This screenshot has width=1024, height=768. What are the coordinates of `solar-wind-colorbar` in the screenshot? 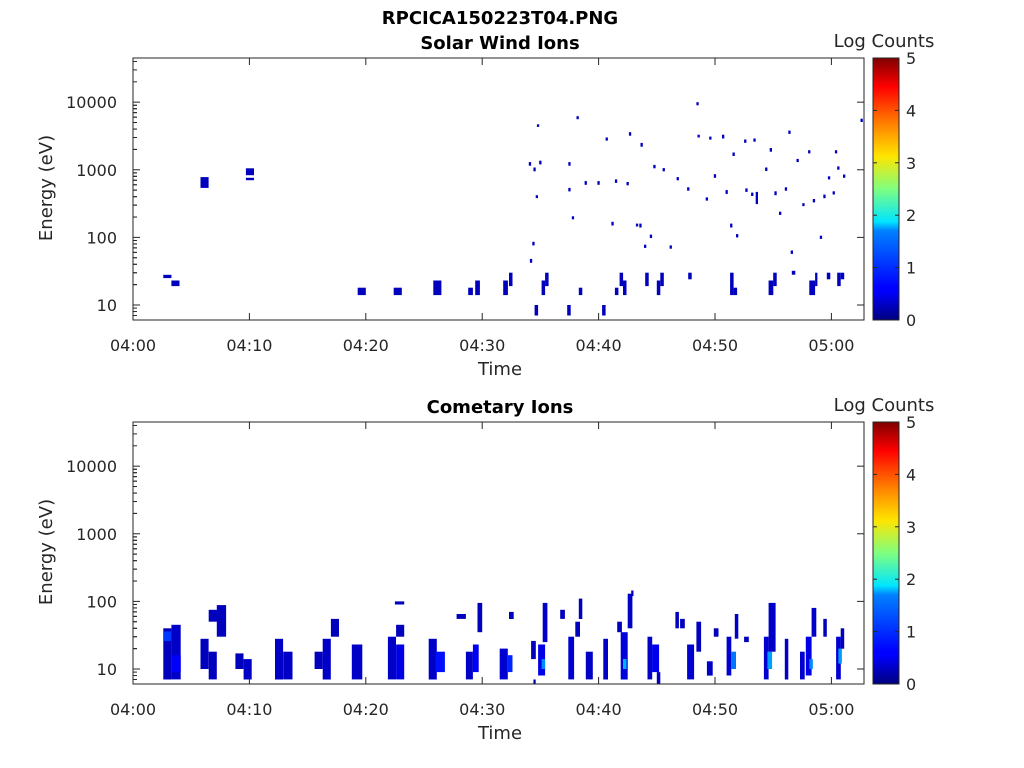 It's located at (886, 189).